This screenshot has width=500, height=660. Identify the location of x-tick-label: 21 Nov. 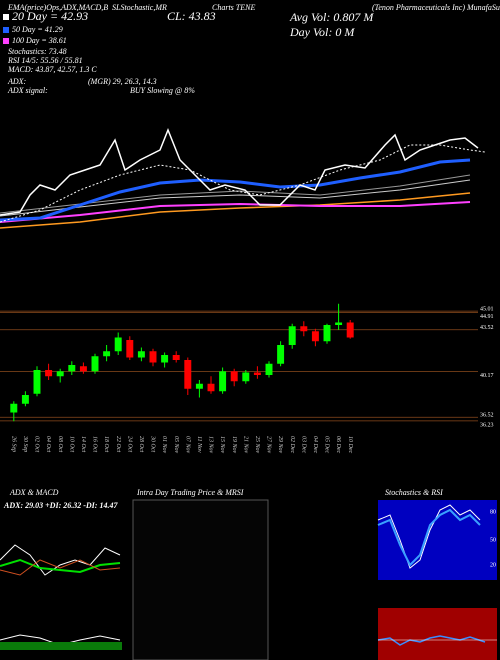
(245, 445).